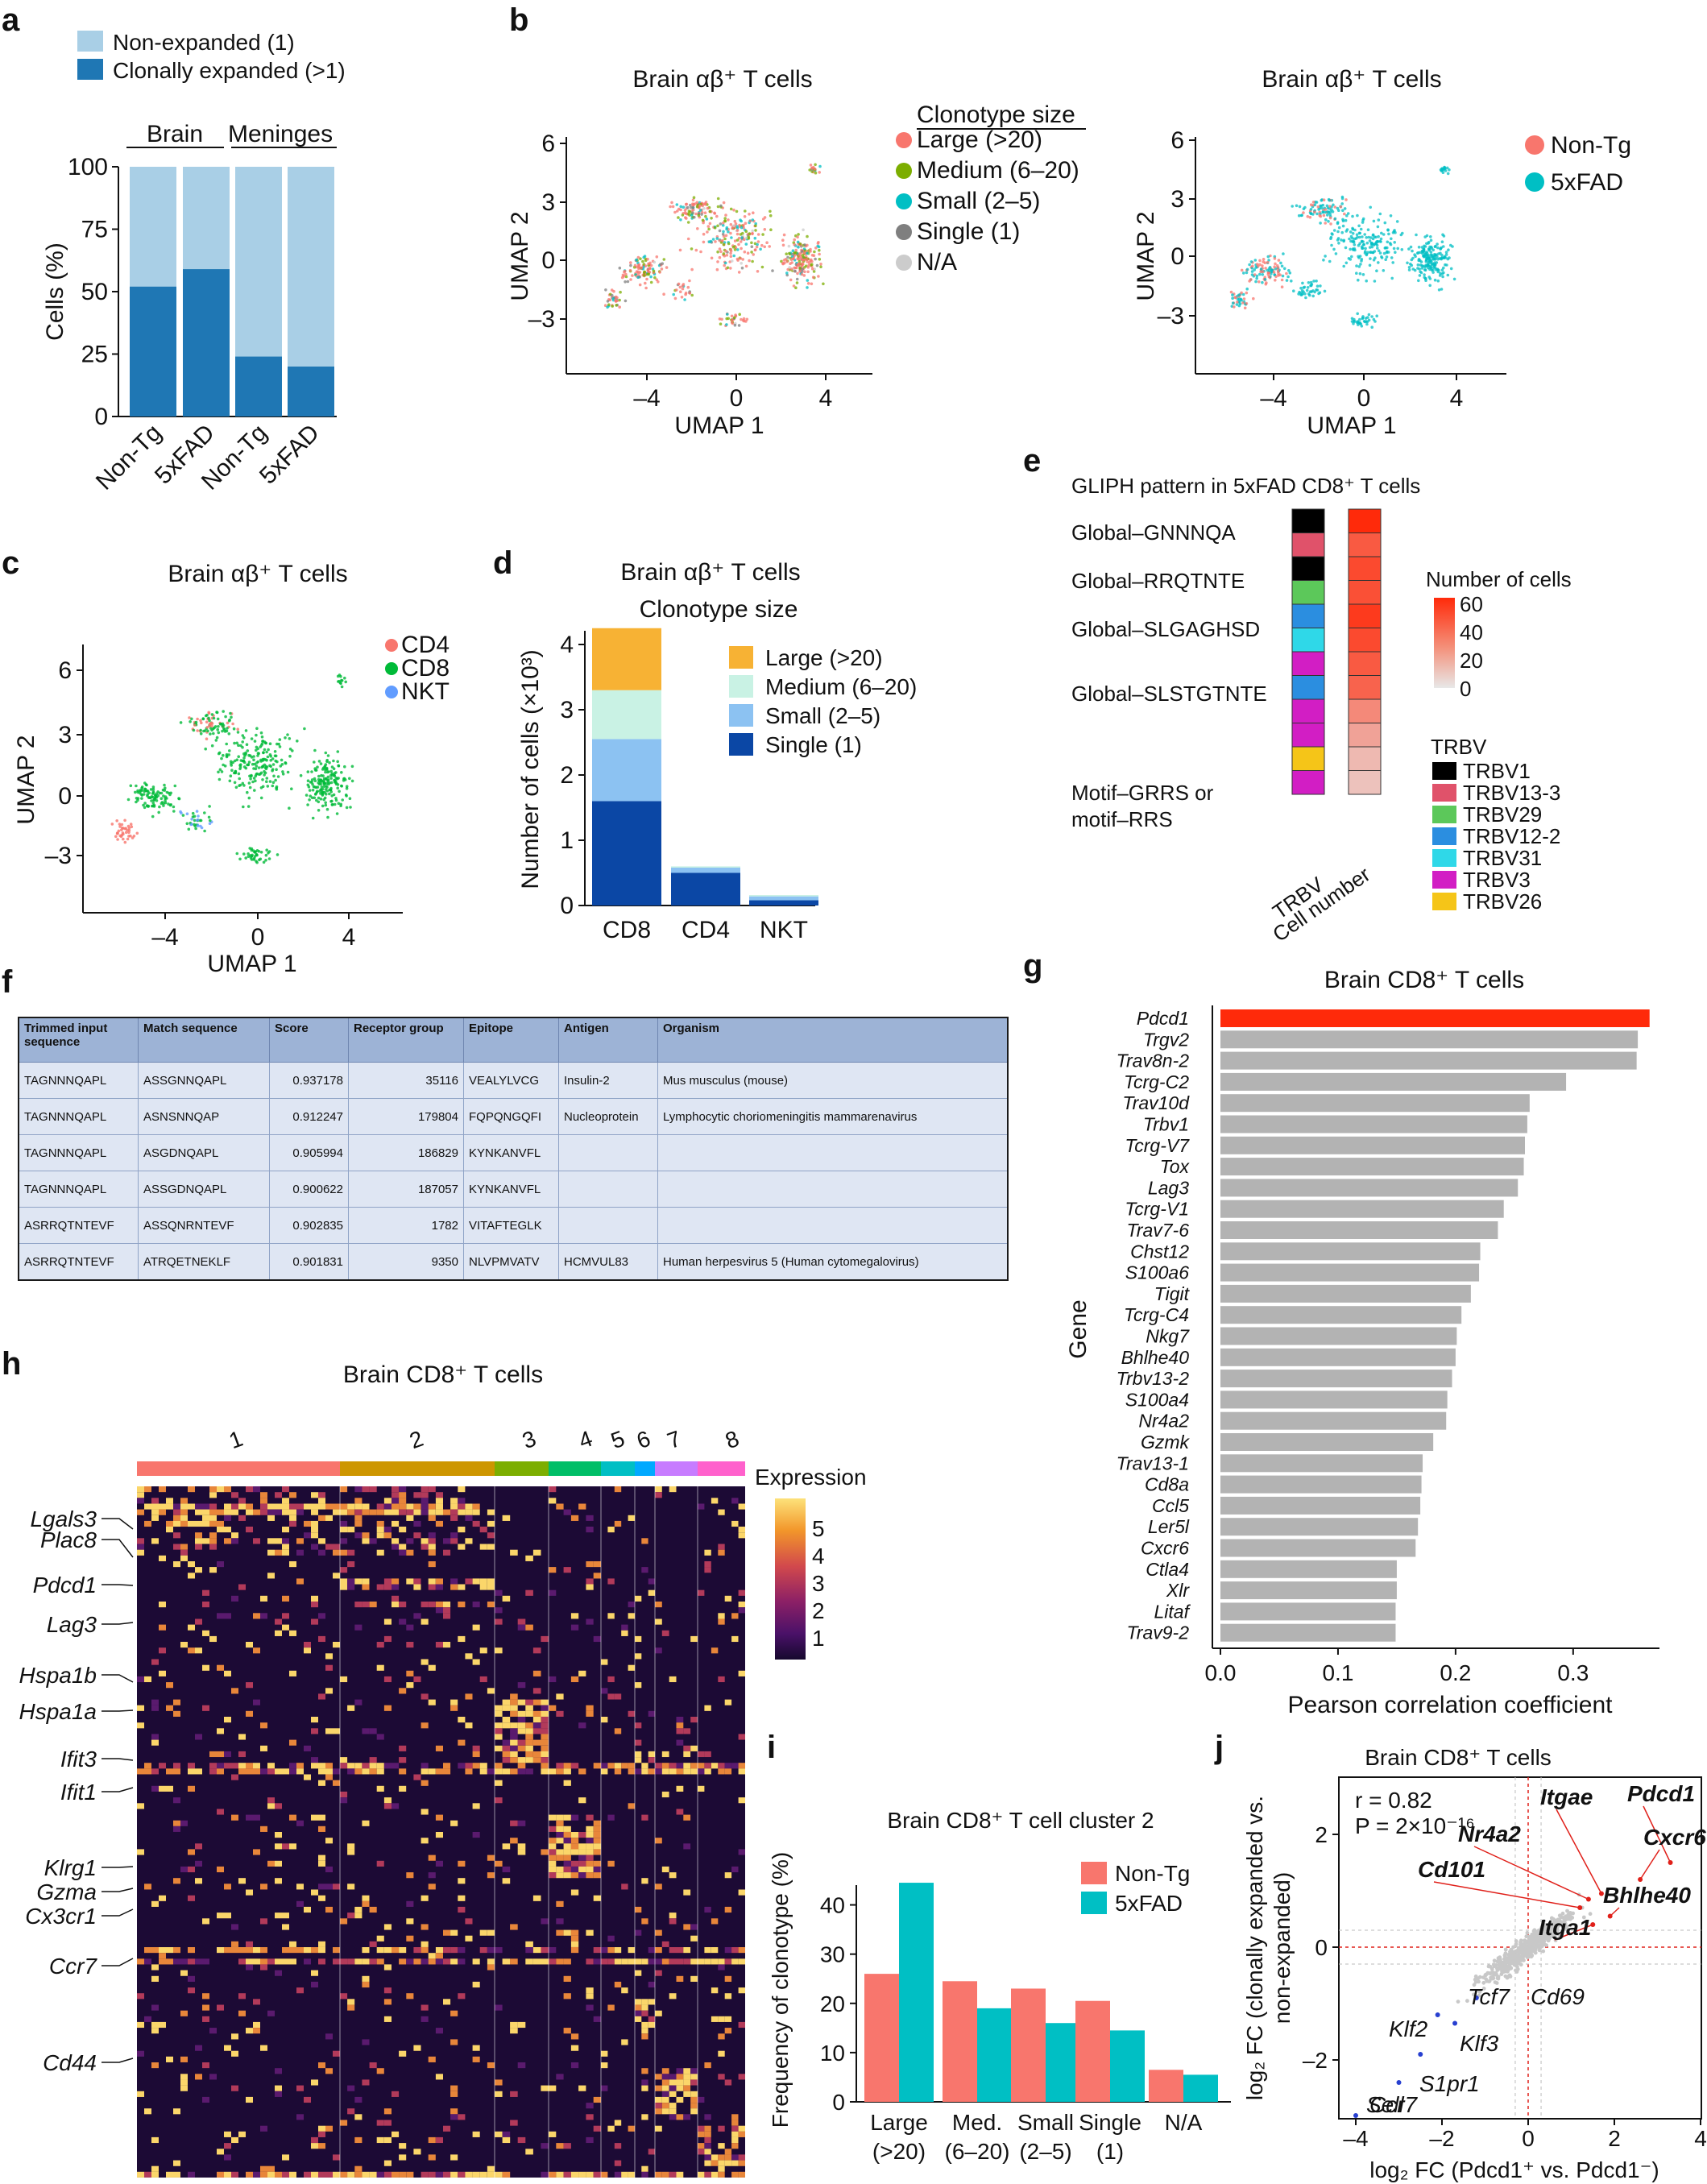  I want to click on gene-label-g: Trav10d, so click(1156, 1102).